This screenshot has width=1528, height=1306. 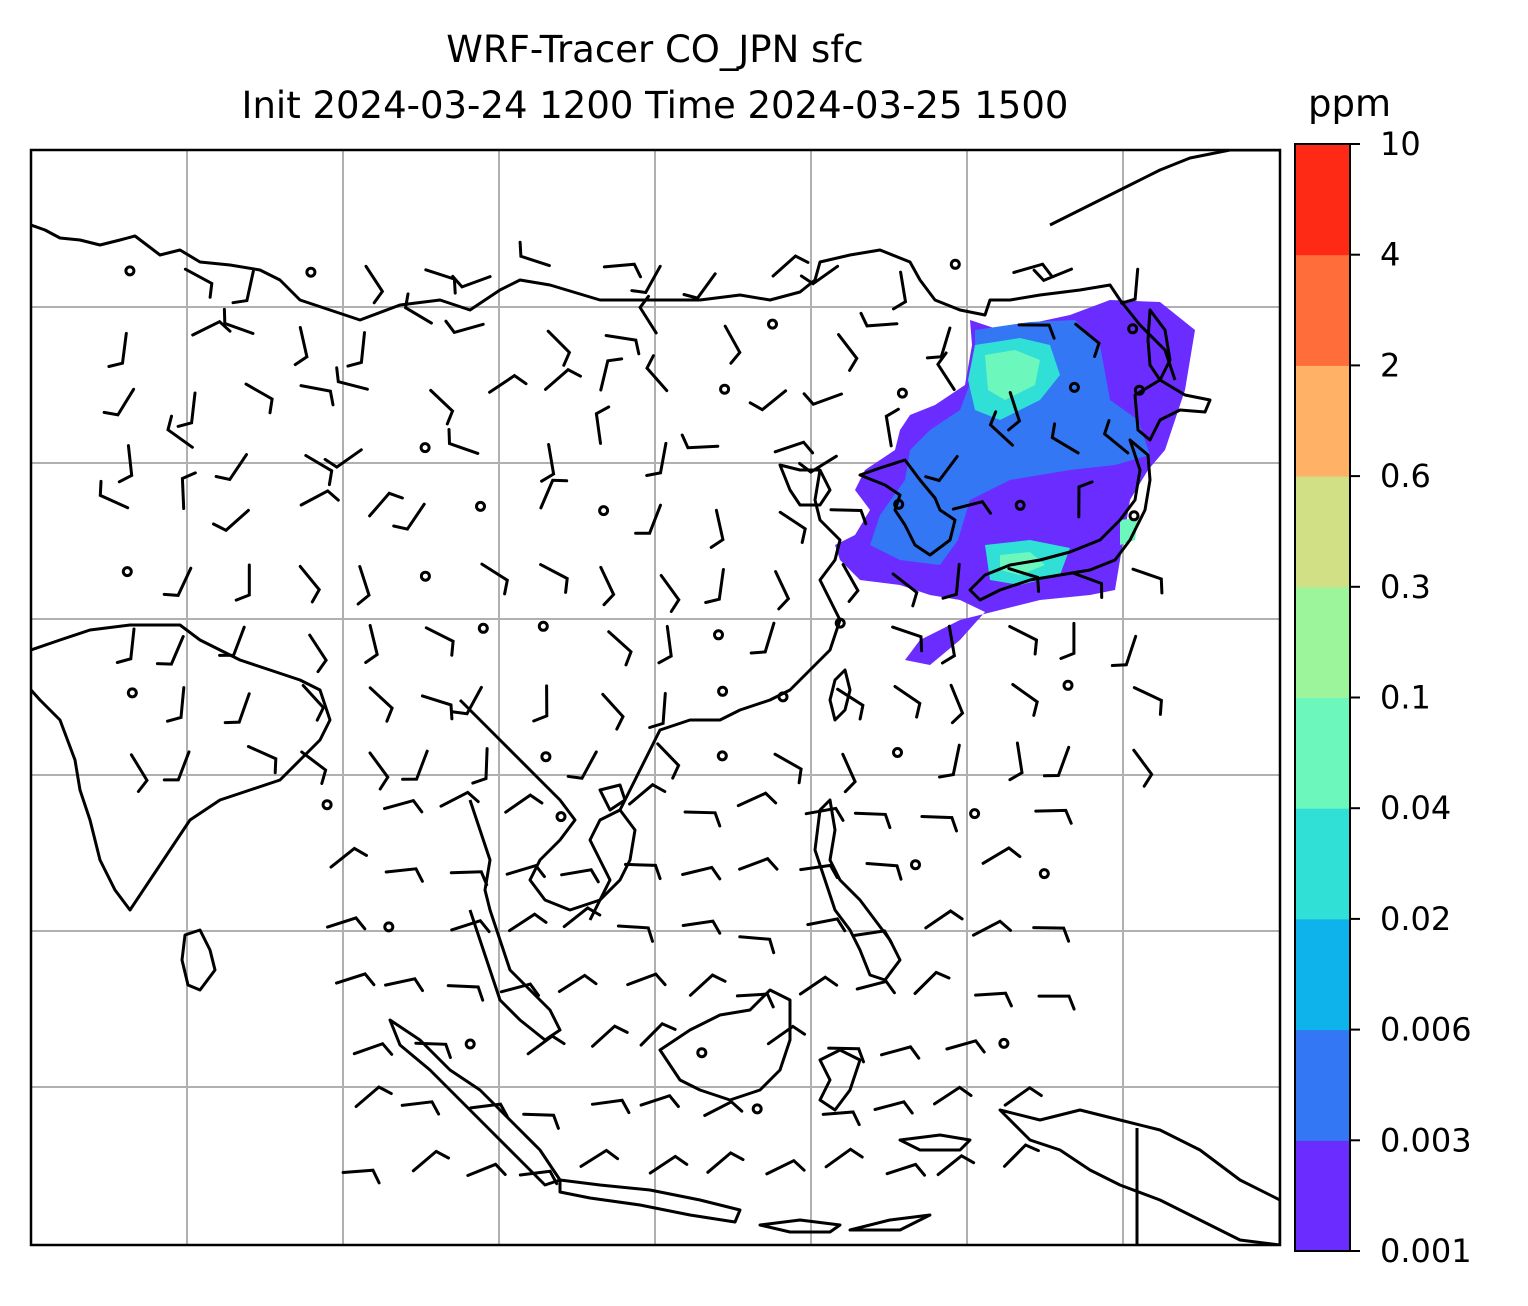 What do you see at coordinates (604, 302) in the screenshot?
I see `coastline-north-asia` at bounding box center [604, 302].